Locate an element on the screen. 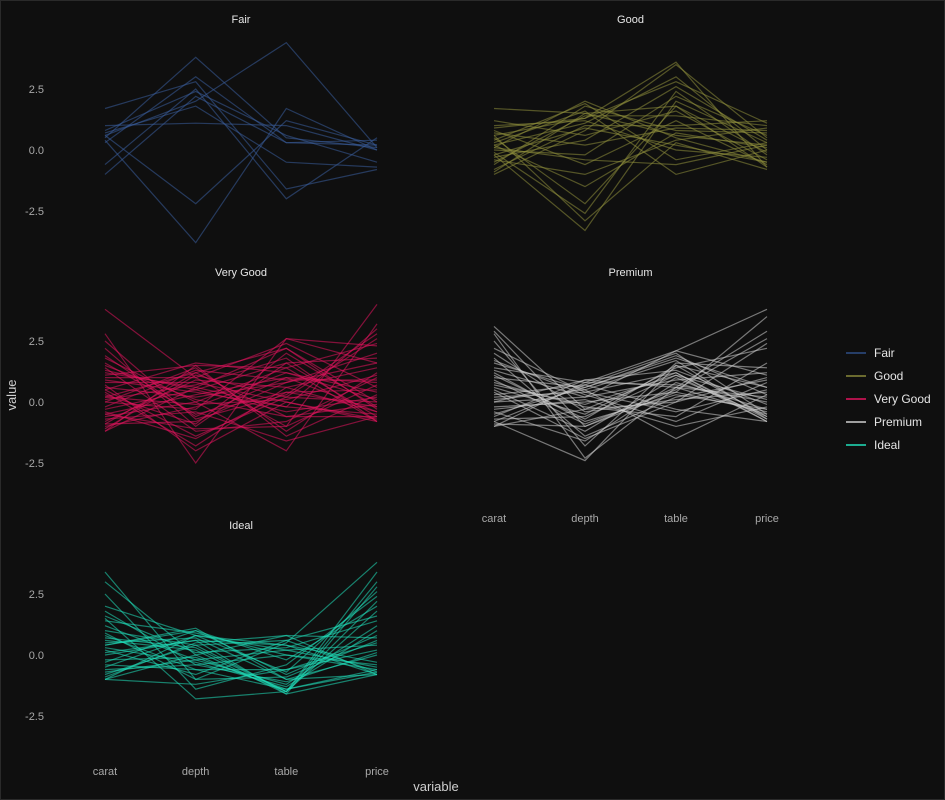 Image resolution: width=945 pixels, height=800 pixels. panel-ideal: Ideal -2.5 0.0 2.5 is located at coordinates (201, 621).